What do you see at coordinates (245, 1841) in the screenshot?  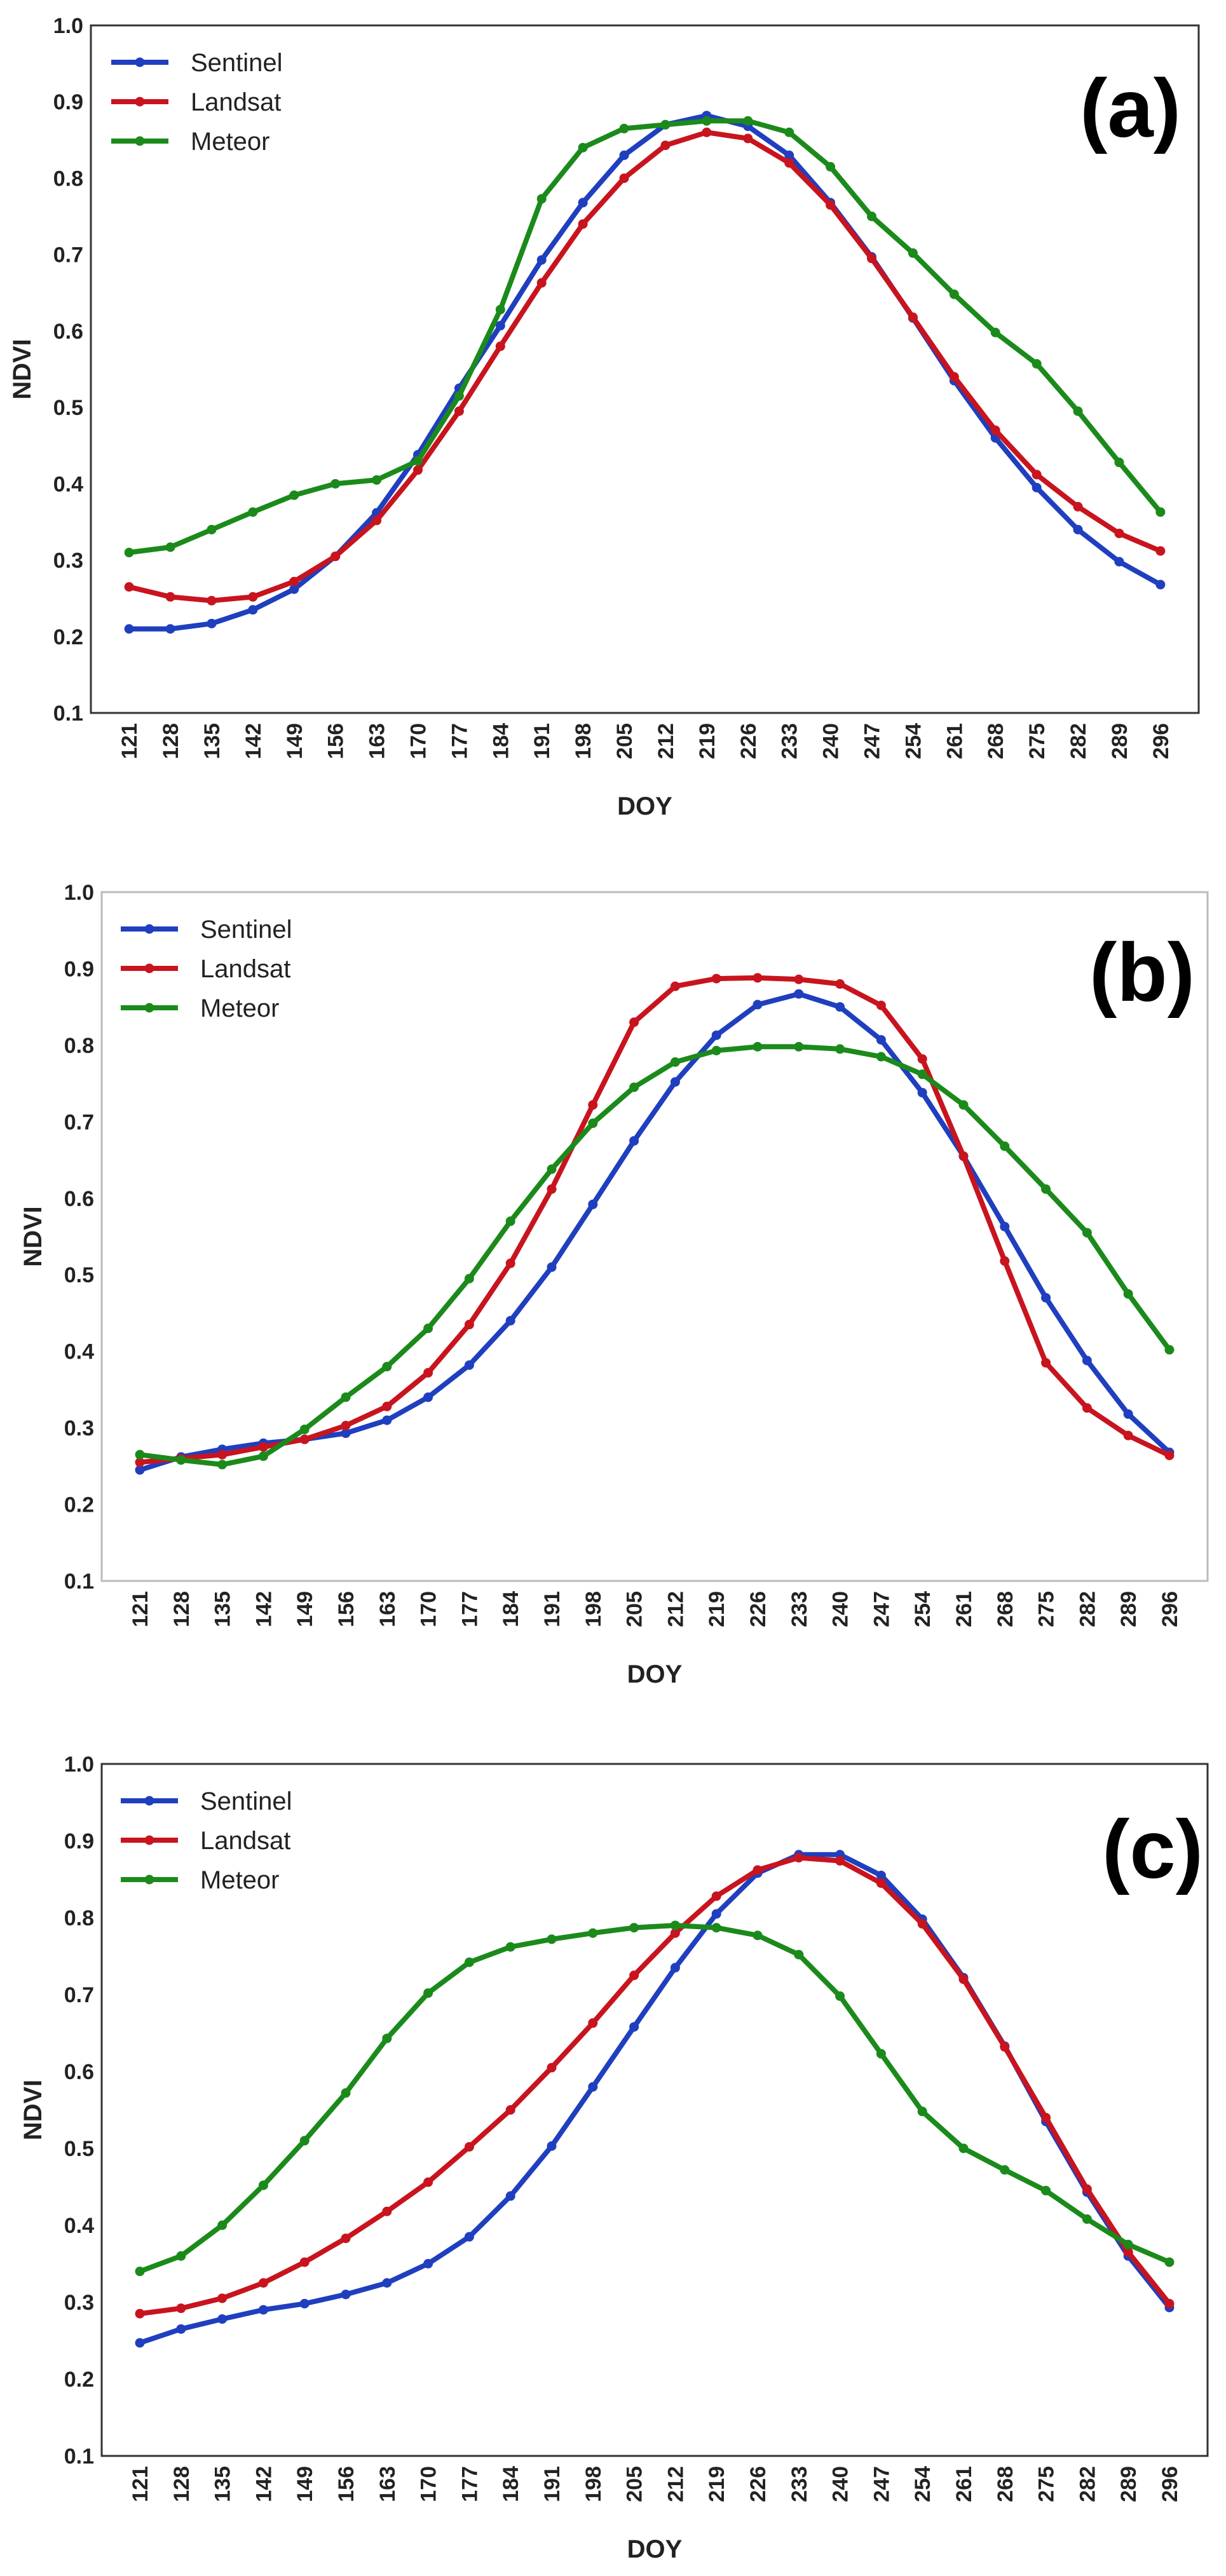 I see `legend-label-landsat: Landsat` at bounding box center [245, 1841].